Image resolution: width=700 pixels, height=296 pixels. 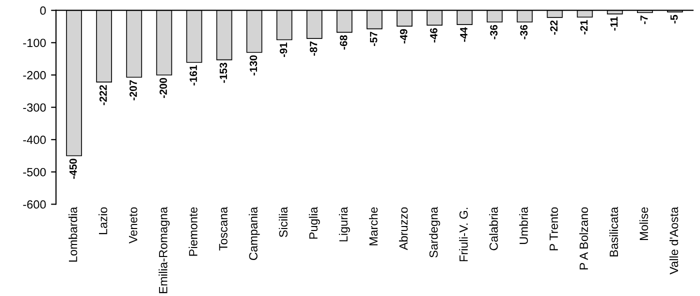 What do you see at coordinates (643, 223) in the screenshot?
I see `x-tick-label: Molise` at bounding box center [643, 223].